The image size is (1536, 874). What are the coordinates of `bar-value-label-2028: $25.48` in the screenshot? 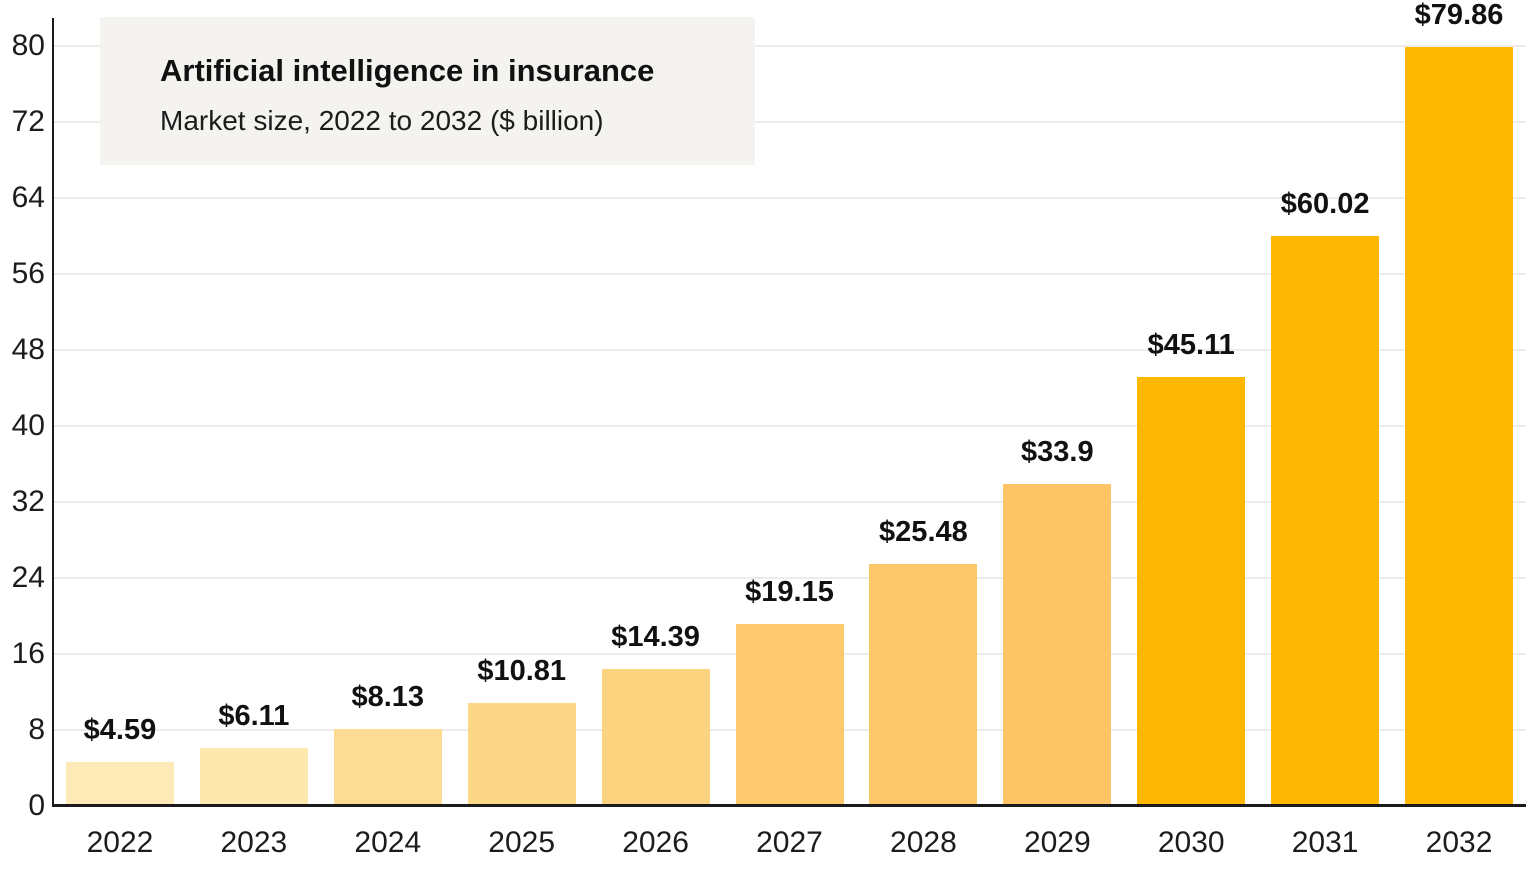 It's located at (923, 531).